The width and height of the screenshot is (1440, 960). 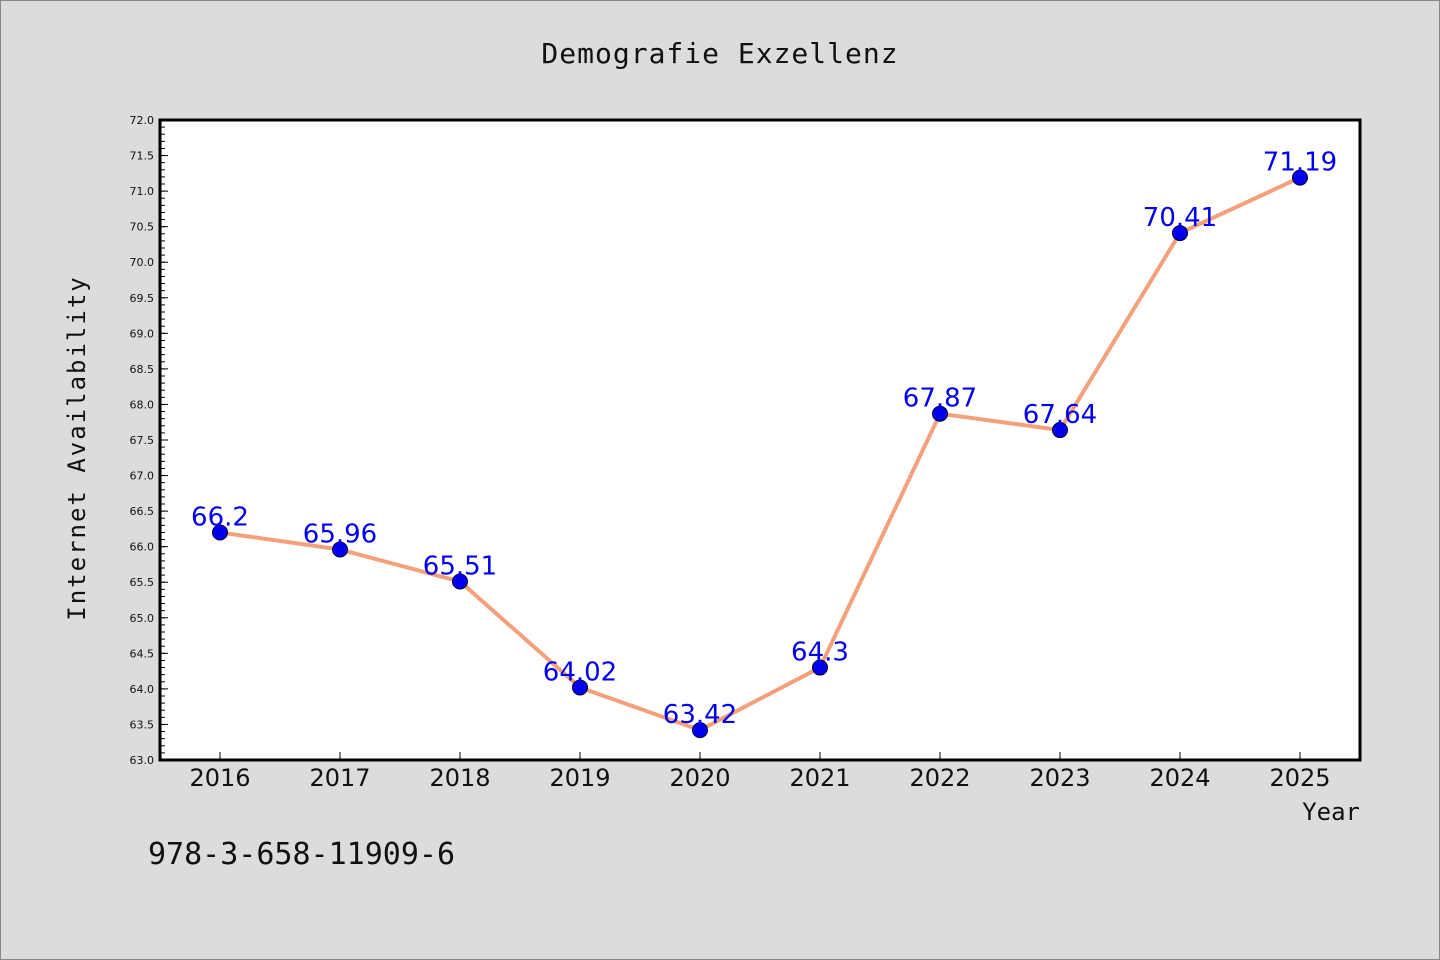 I want to click on x-tick-label: 2019, so click(x=579, y=778).